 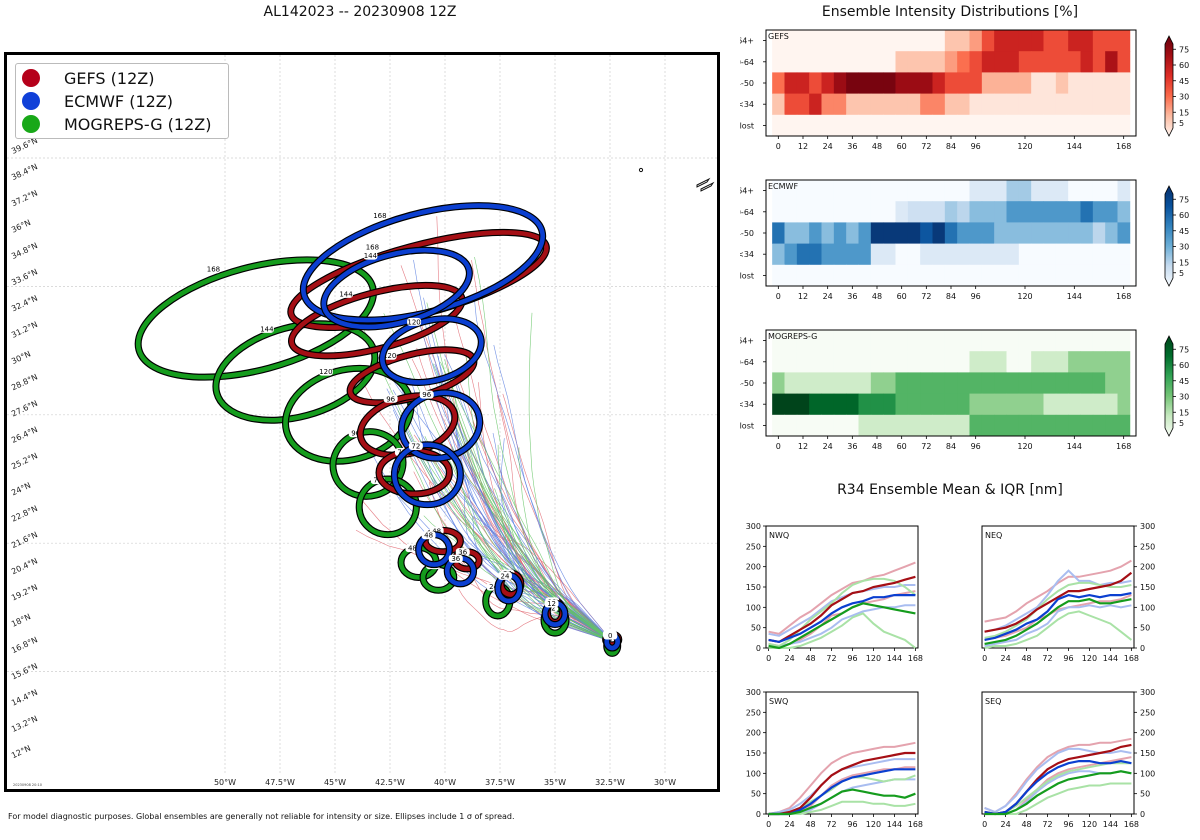 I want to click on r34-iqr-low-mogreps, so click(x=1058, y=629).